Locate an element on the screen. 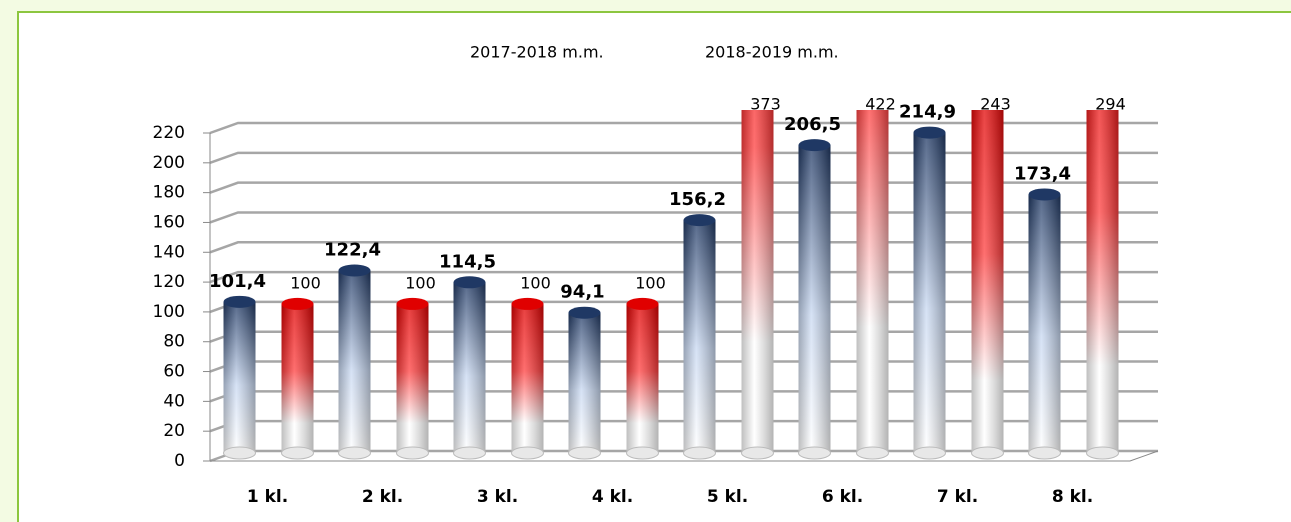  value-label: 243 is located at coordinates (995, 104).